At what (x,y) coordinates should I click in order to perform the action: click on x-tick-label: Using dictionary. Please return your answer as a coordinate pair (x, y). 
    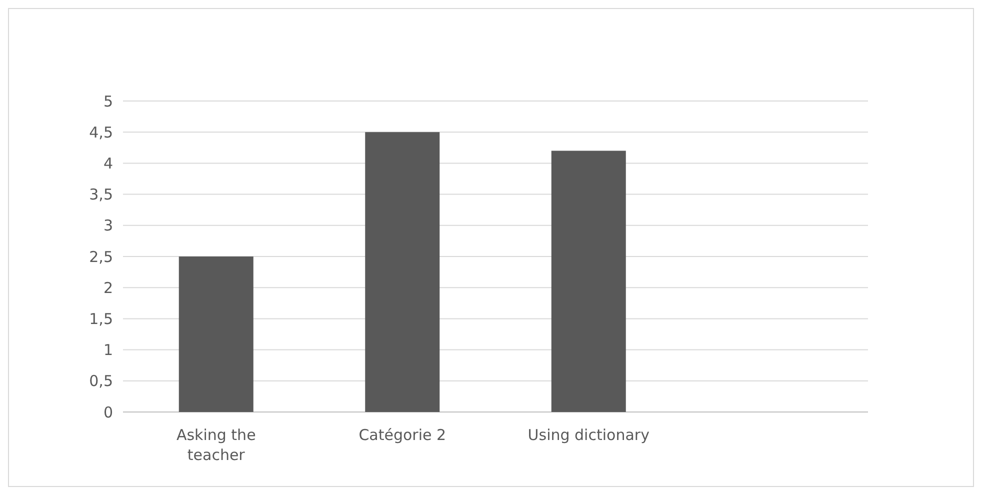
    Looking at the image, I should click on (589, 435).